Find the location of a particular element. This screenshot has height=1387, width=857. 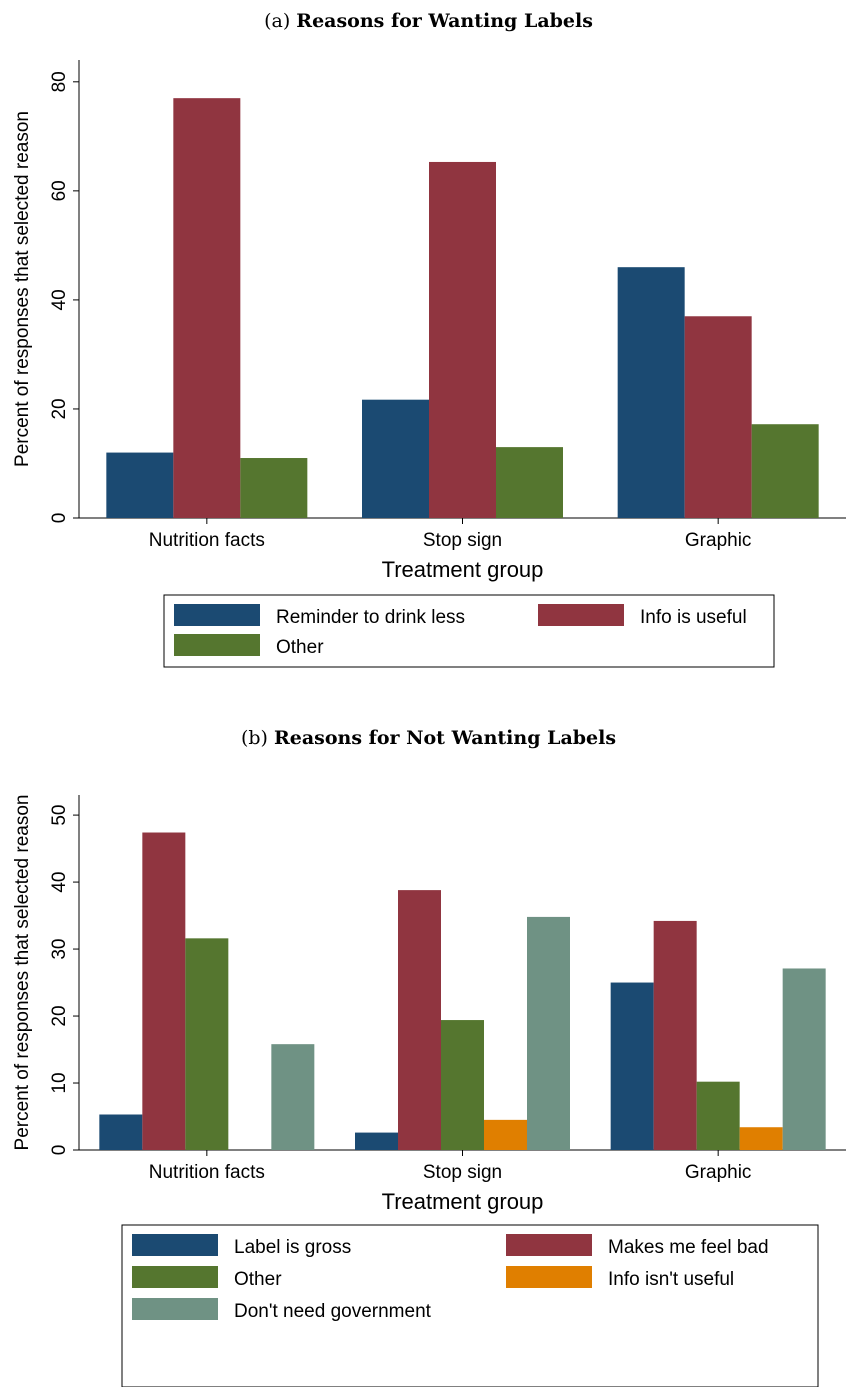

chart-b-ytick-label: 10 is located at coordinates (59, 1082).